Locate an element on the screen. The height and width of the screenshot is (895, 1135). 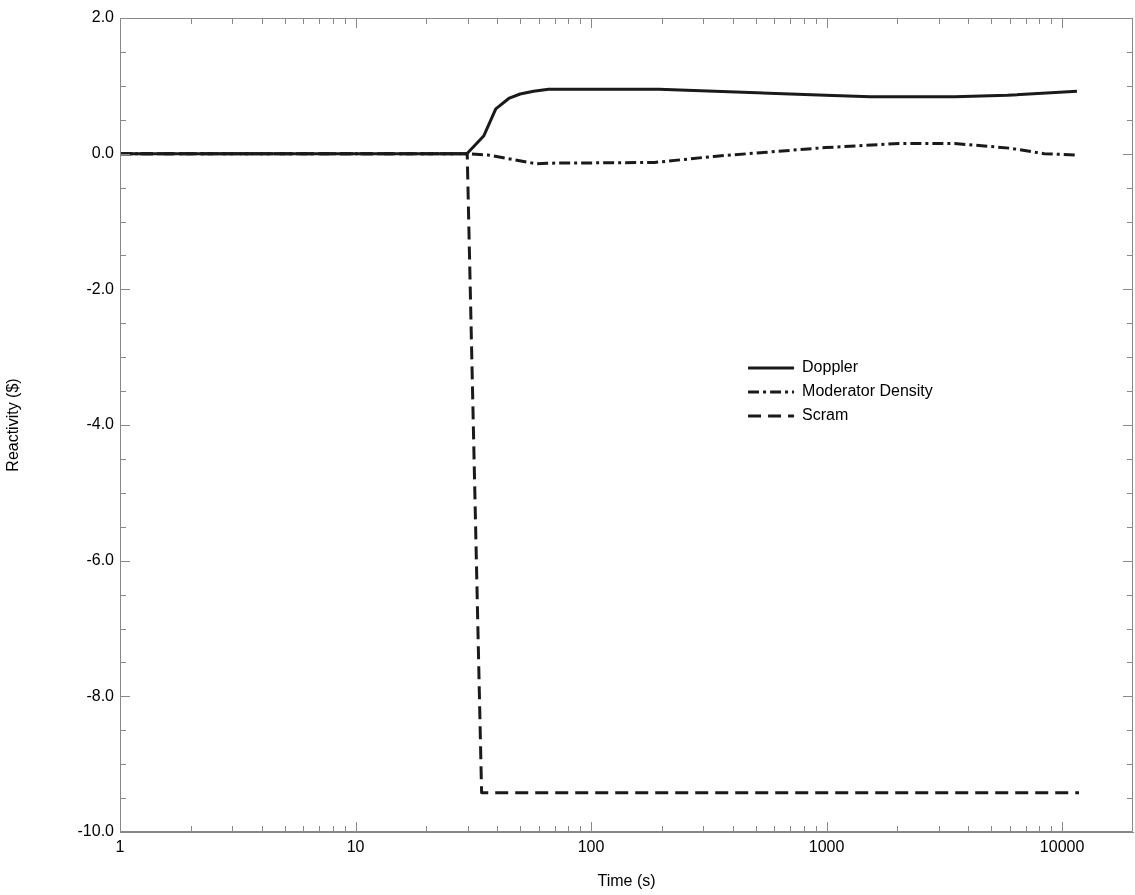
x-tick-label: 1000 is located at coordinates (826, 847).